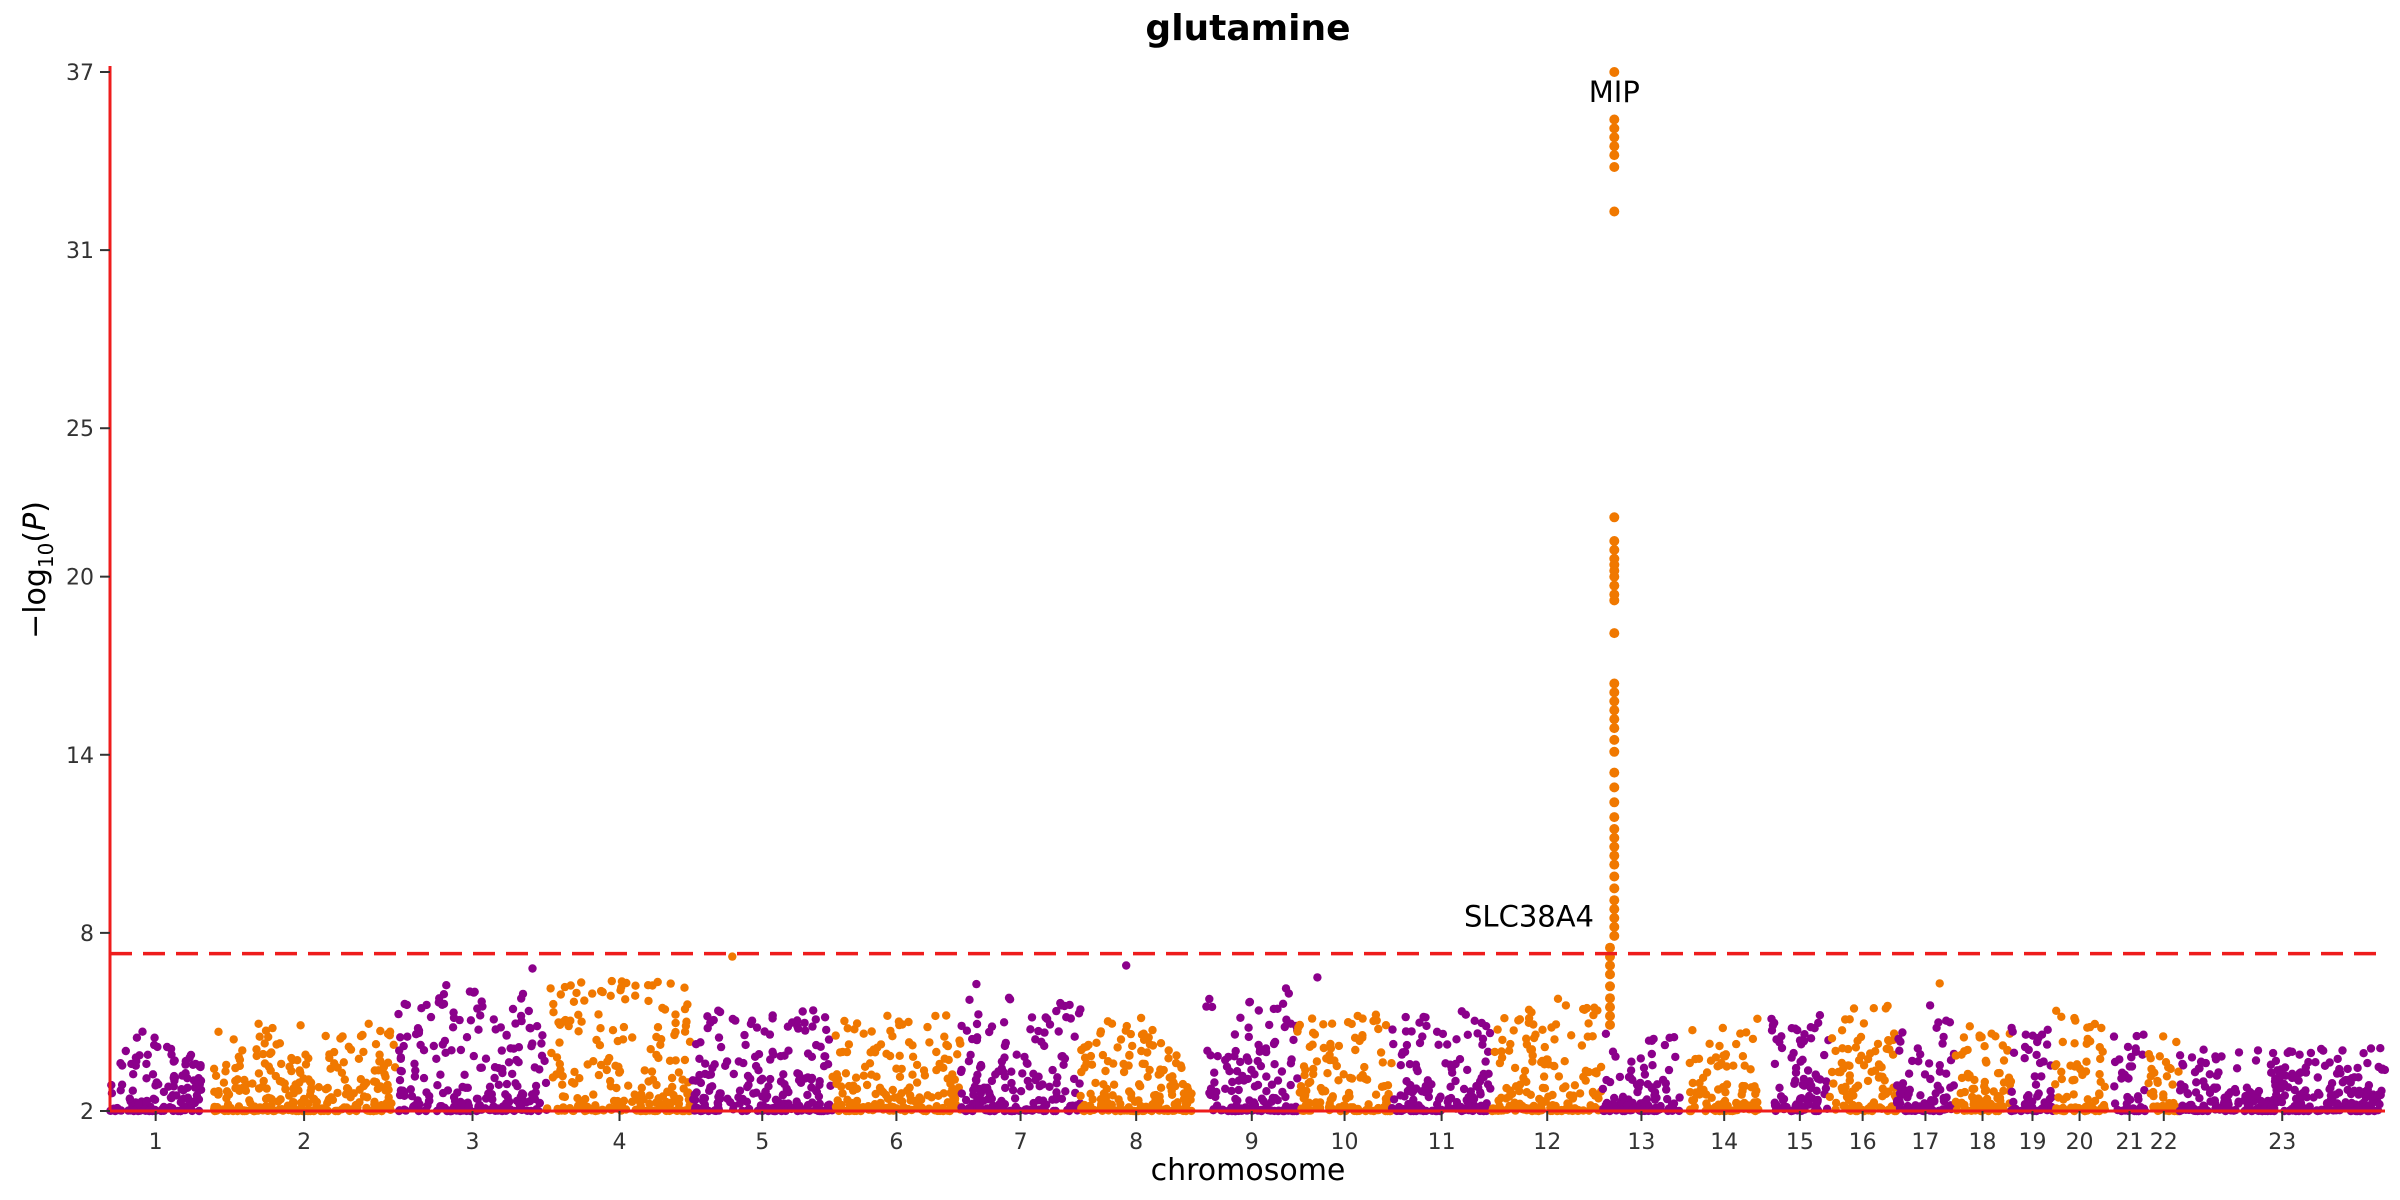  What do you see at coordinates (2035, 1076) in the screenshot?
I see `data-point-chr19` at bounding box center [2035, 1076].